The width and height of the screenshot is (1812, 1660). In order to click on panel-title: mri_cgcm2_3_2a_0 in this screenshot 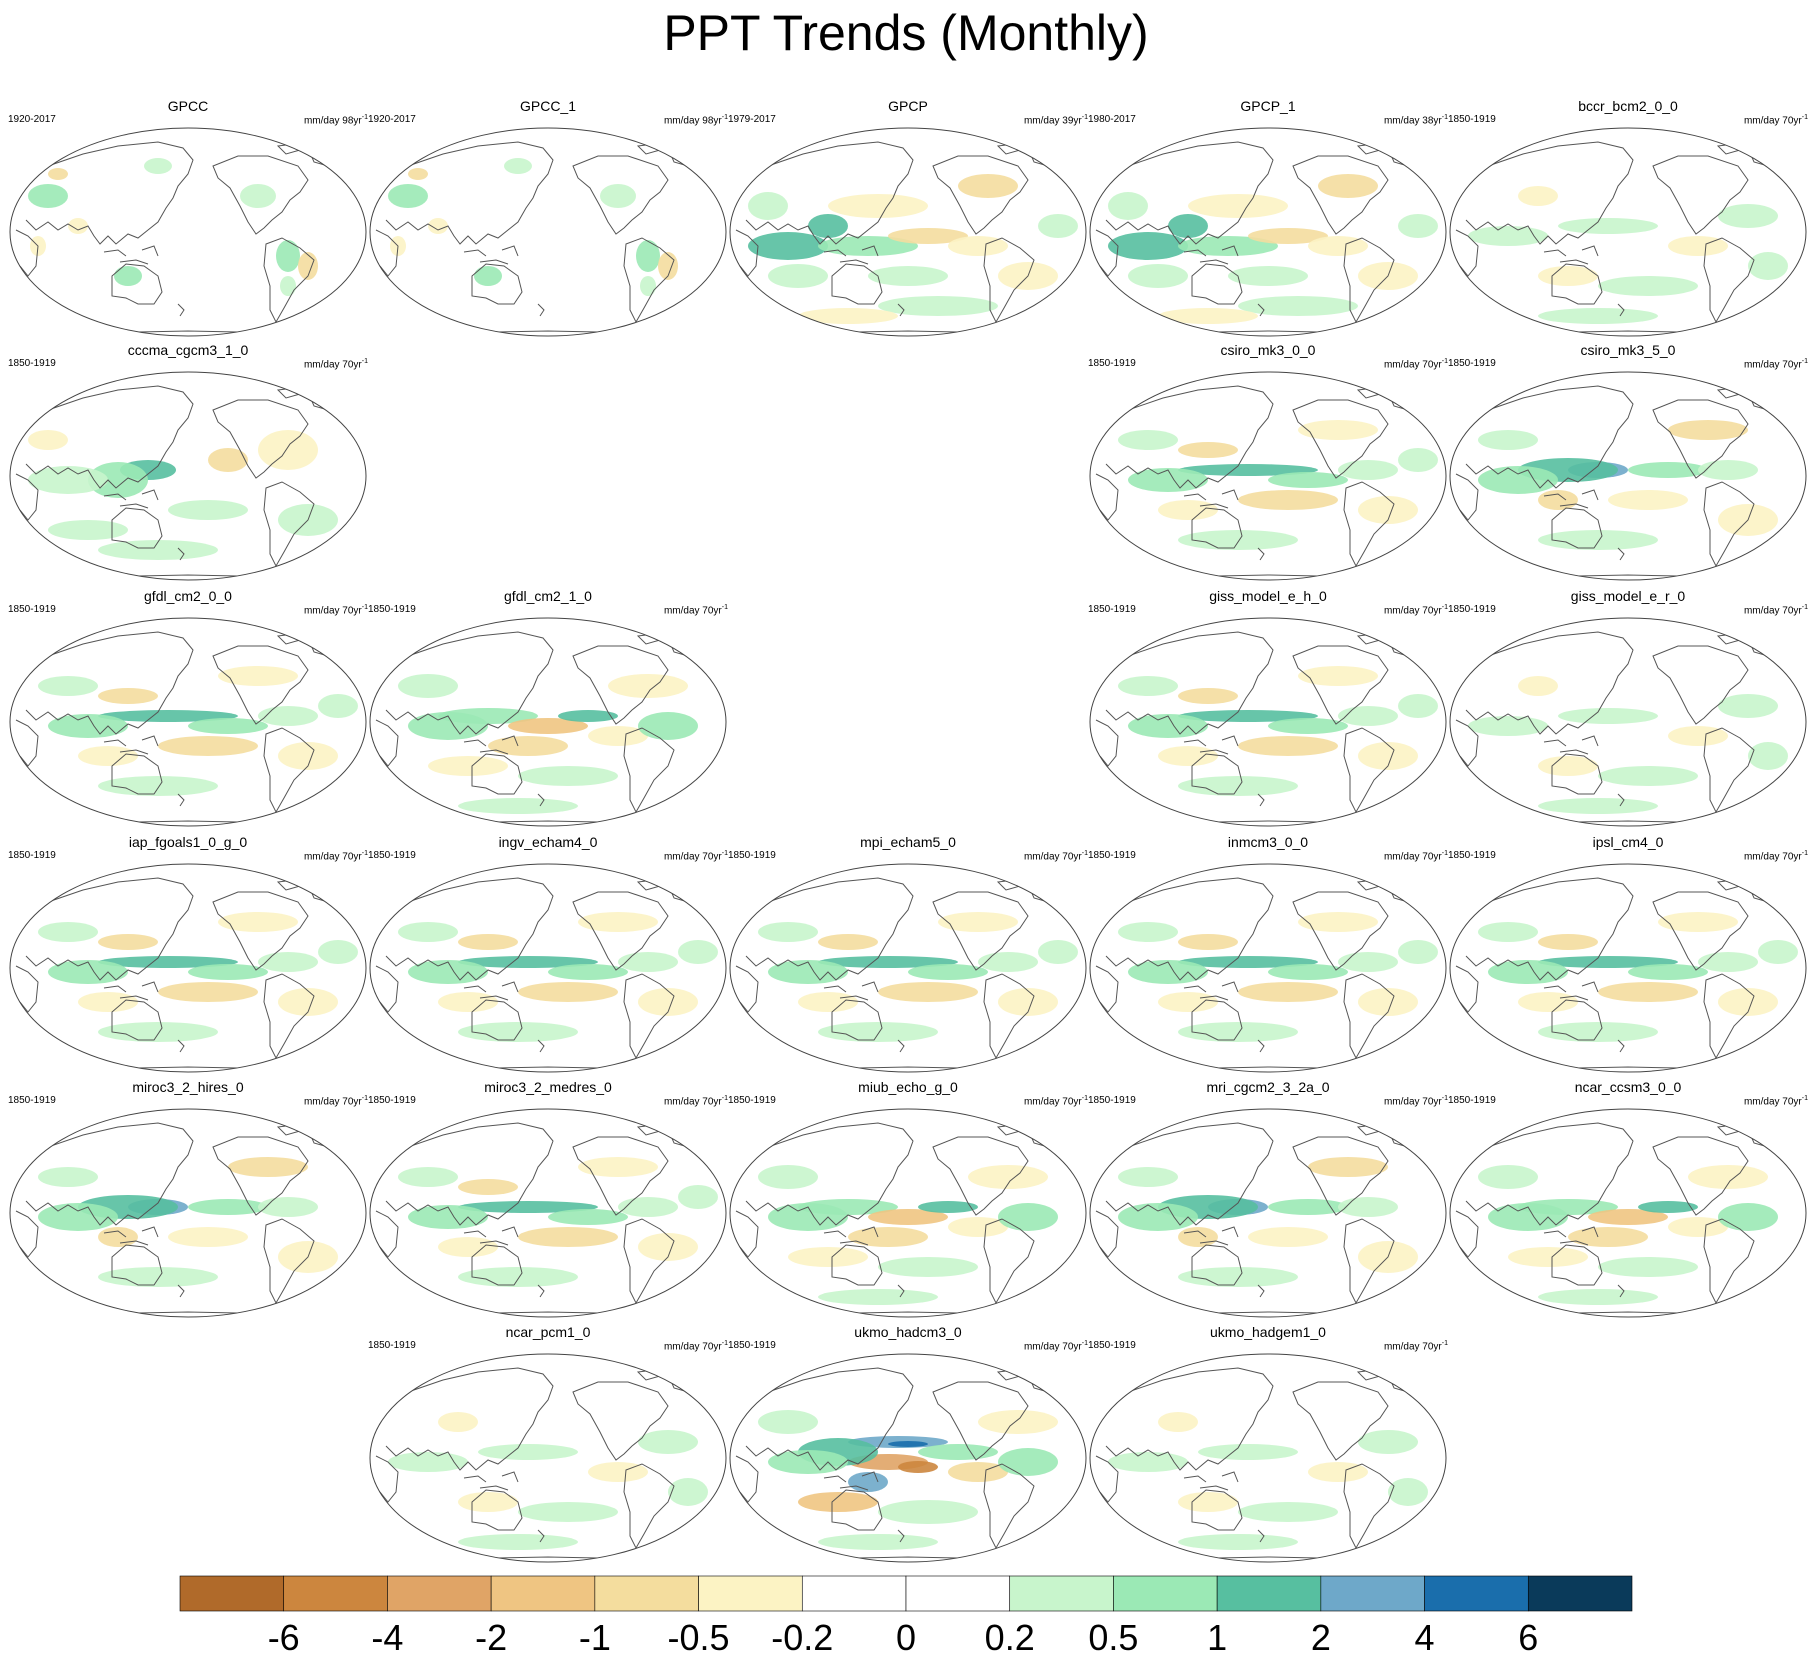, I will do `click(1268, 1087)`.